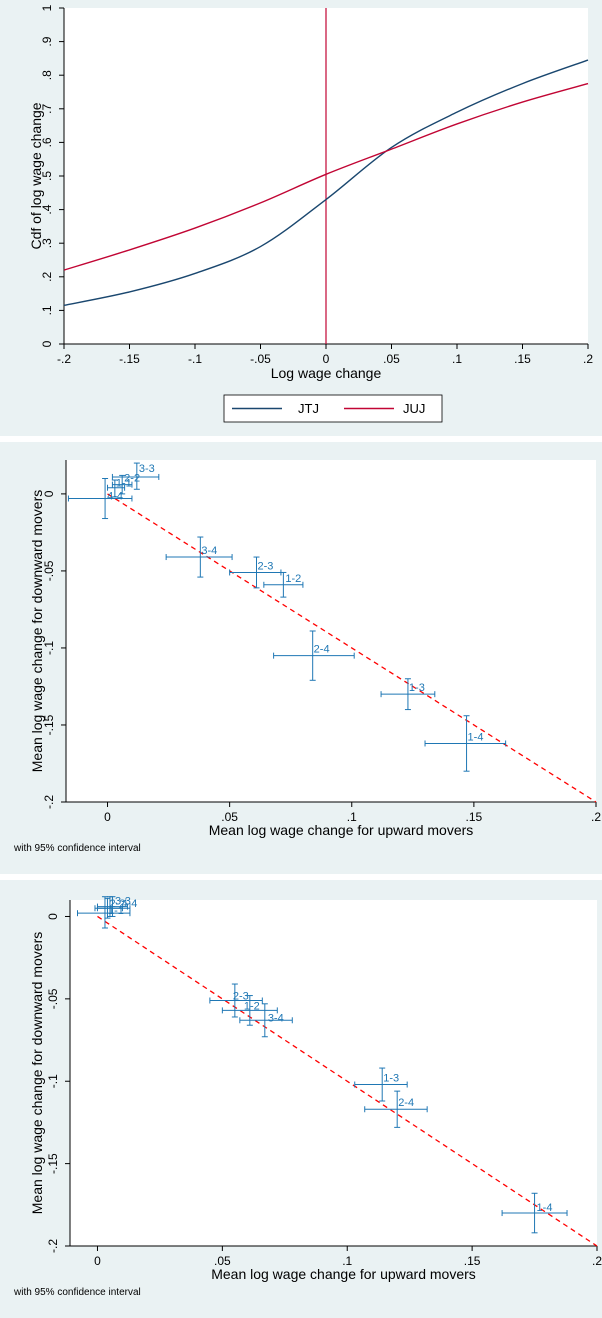 This screenshot has width=602, height=1318. I want to click on data-point-3-3: 3-3, so click(135, 476).